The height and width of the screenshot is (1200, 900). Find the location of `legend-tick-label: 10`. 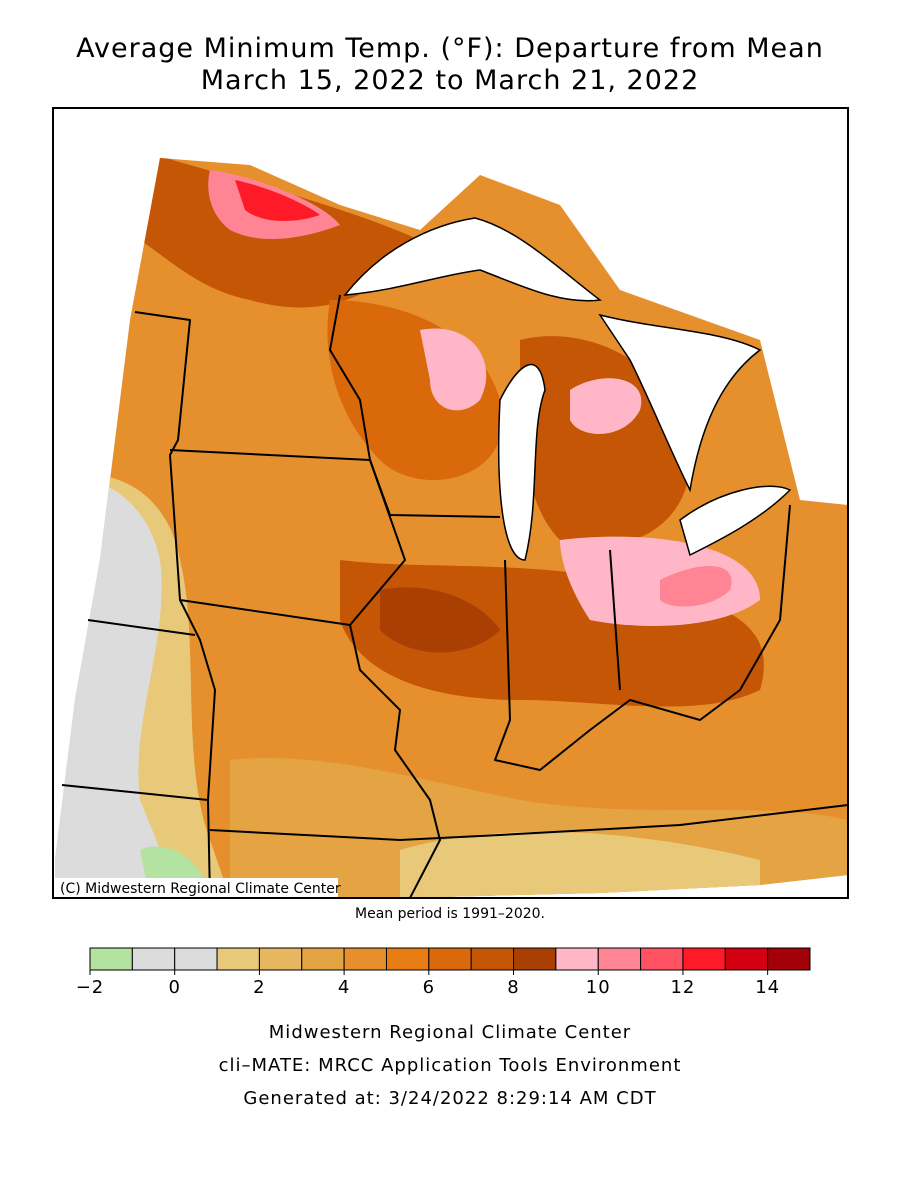

legend-tick-label: 10 is located at coordinates (598, 987).